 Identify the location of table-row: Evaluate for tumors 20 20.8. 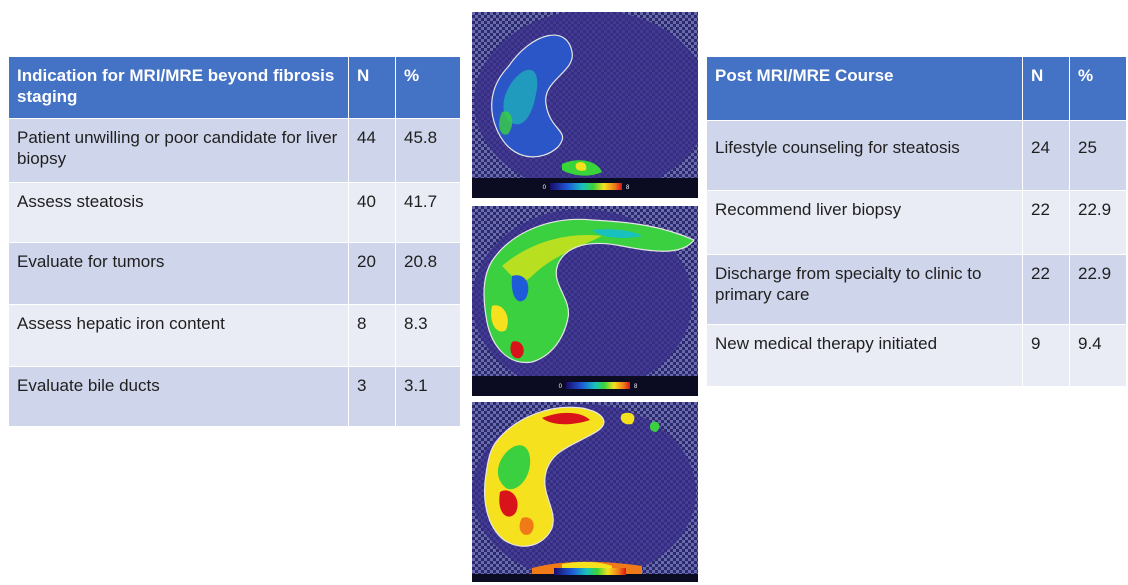
(234, 273).